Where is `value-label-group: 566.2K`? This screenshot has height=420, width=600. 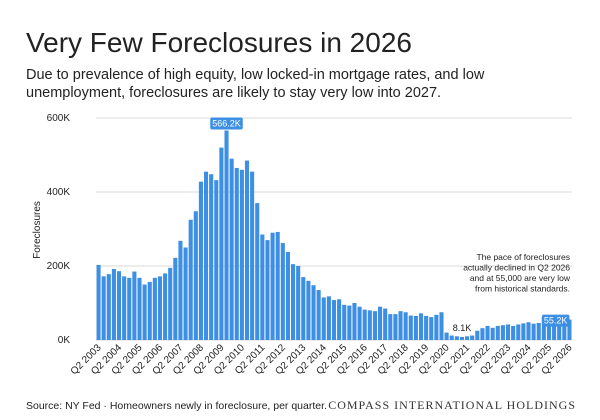 value-label-group: 566.2K is located at coordinates (226, 123).